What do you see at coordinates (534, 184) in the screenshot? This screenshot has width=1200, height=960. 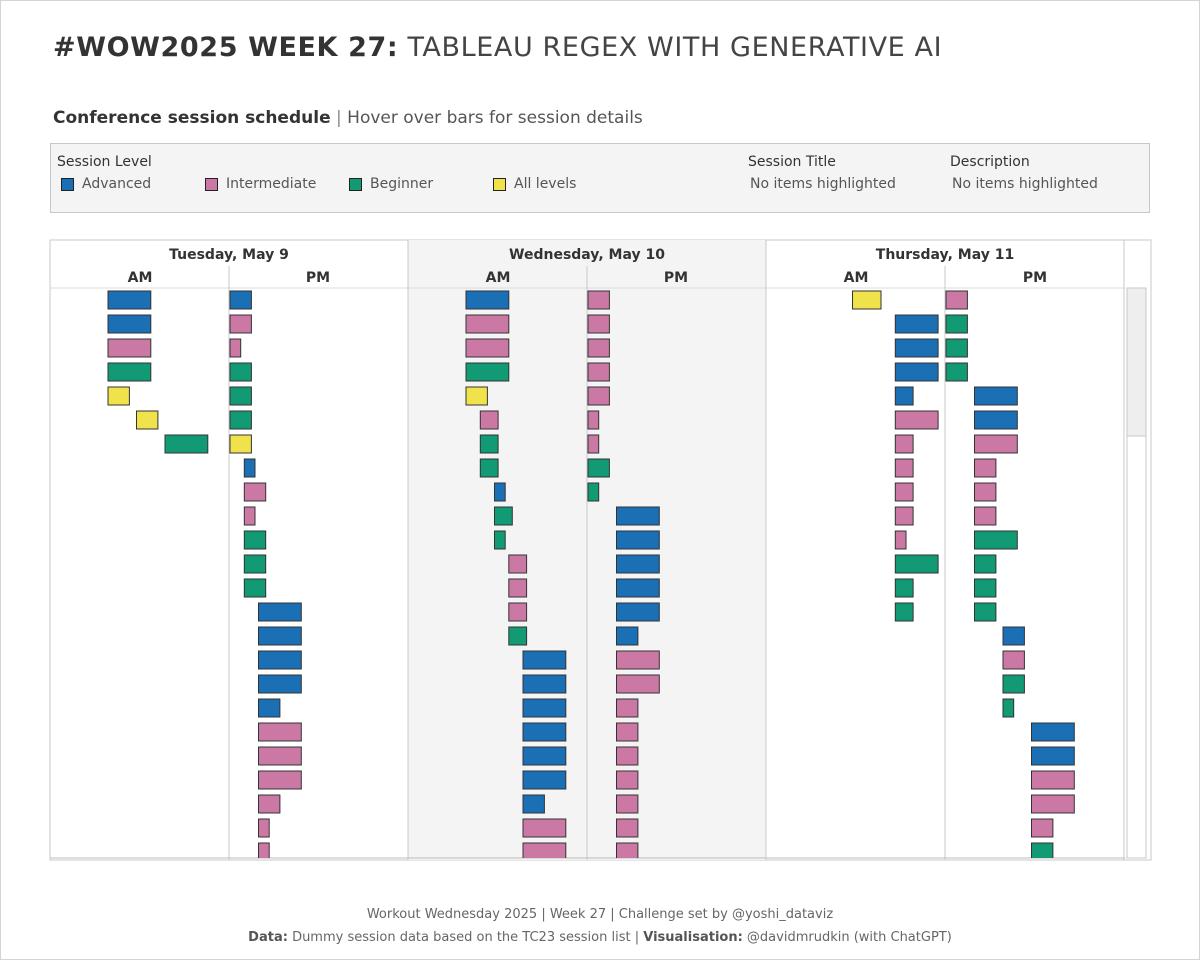 I see `legend-item-all-levels: All levels` at bounding box center [534, 184].